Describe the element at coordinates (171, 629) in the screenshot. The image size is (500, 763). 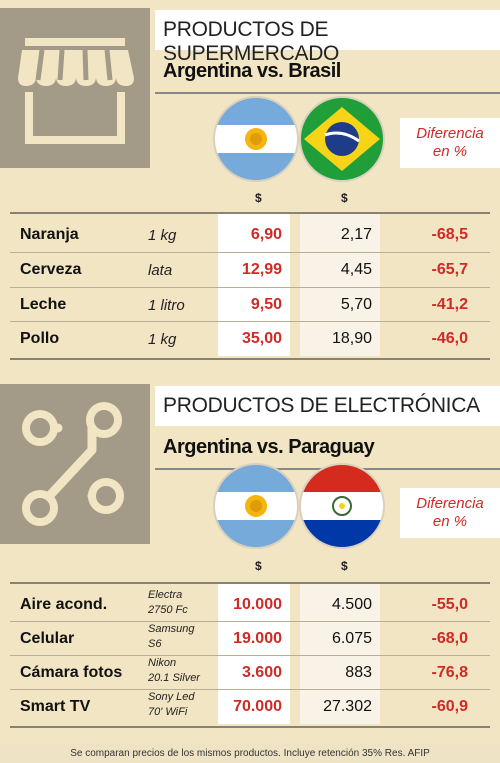
I see `model-line1: Samsung` at that location.